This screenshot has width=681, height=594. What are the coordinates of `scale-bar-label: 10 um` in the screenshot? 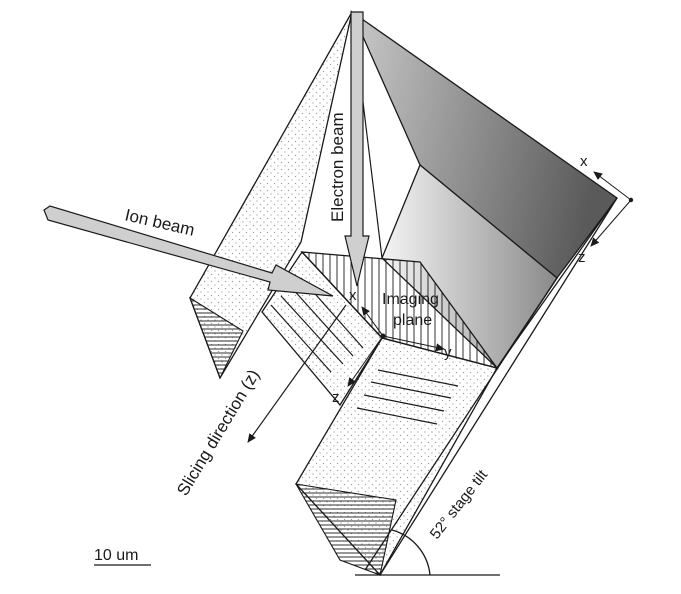 It's located at (116, 555).